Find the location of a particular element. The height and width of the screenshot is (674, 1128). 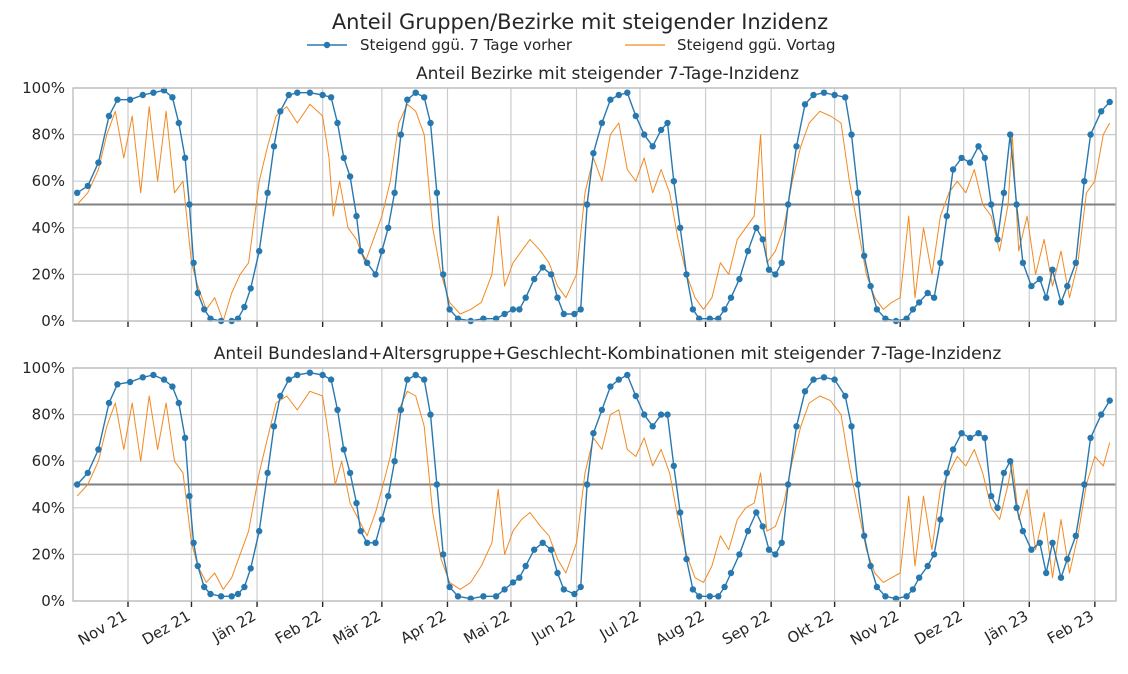

x-tick-label: Okt 22 is located at coordinates (810, 627).